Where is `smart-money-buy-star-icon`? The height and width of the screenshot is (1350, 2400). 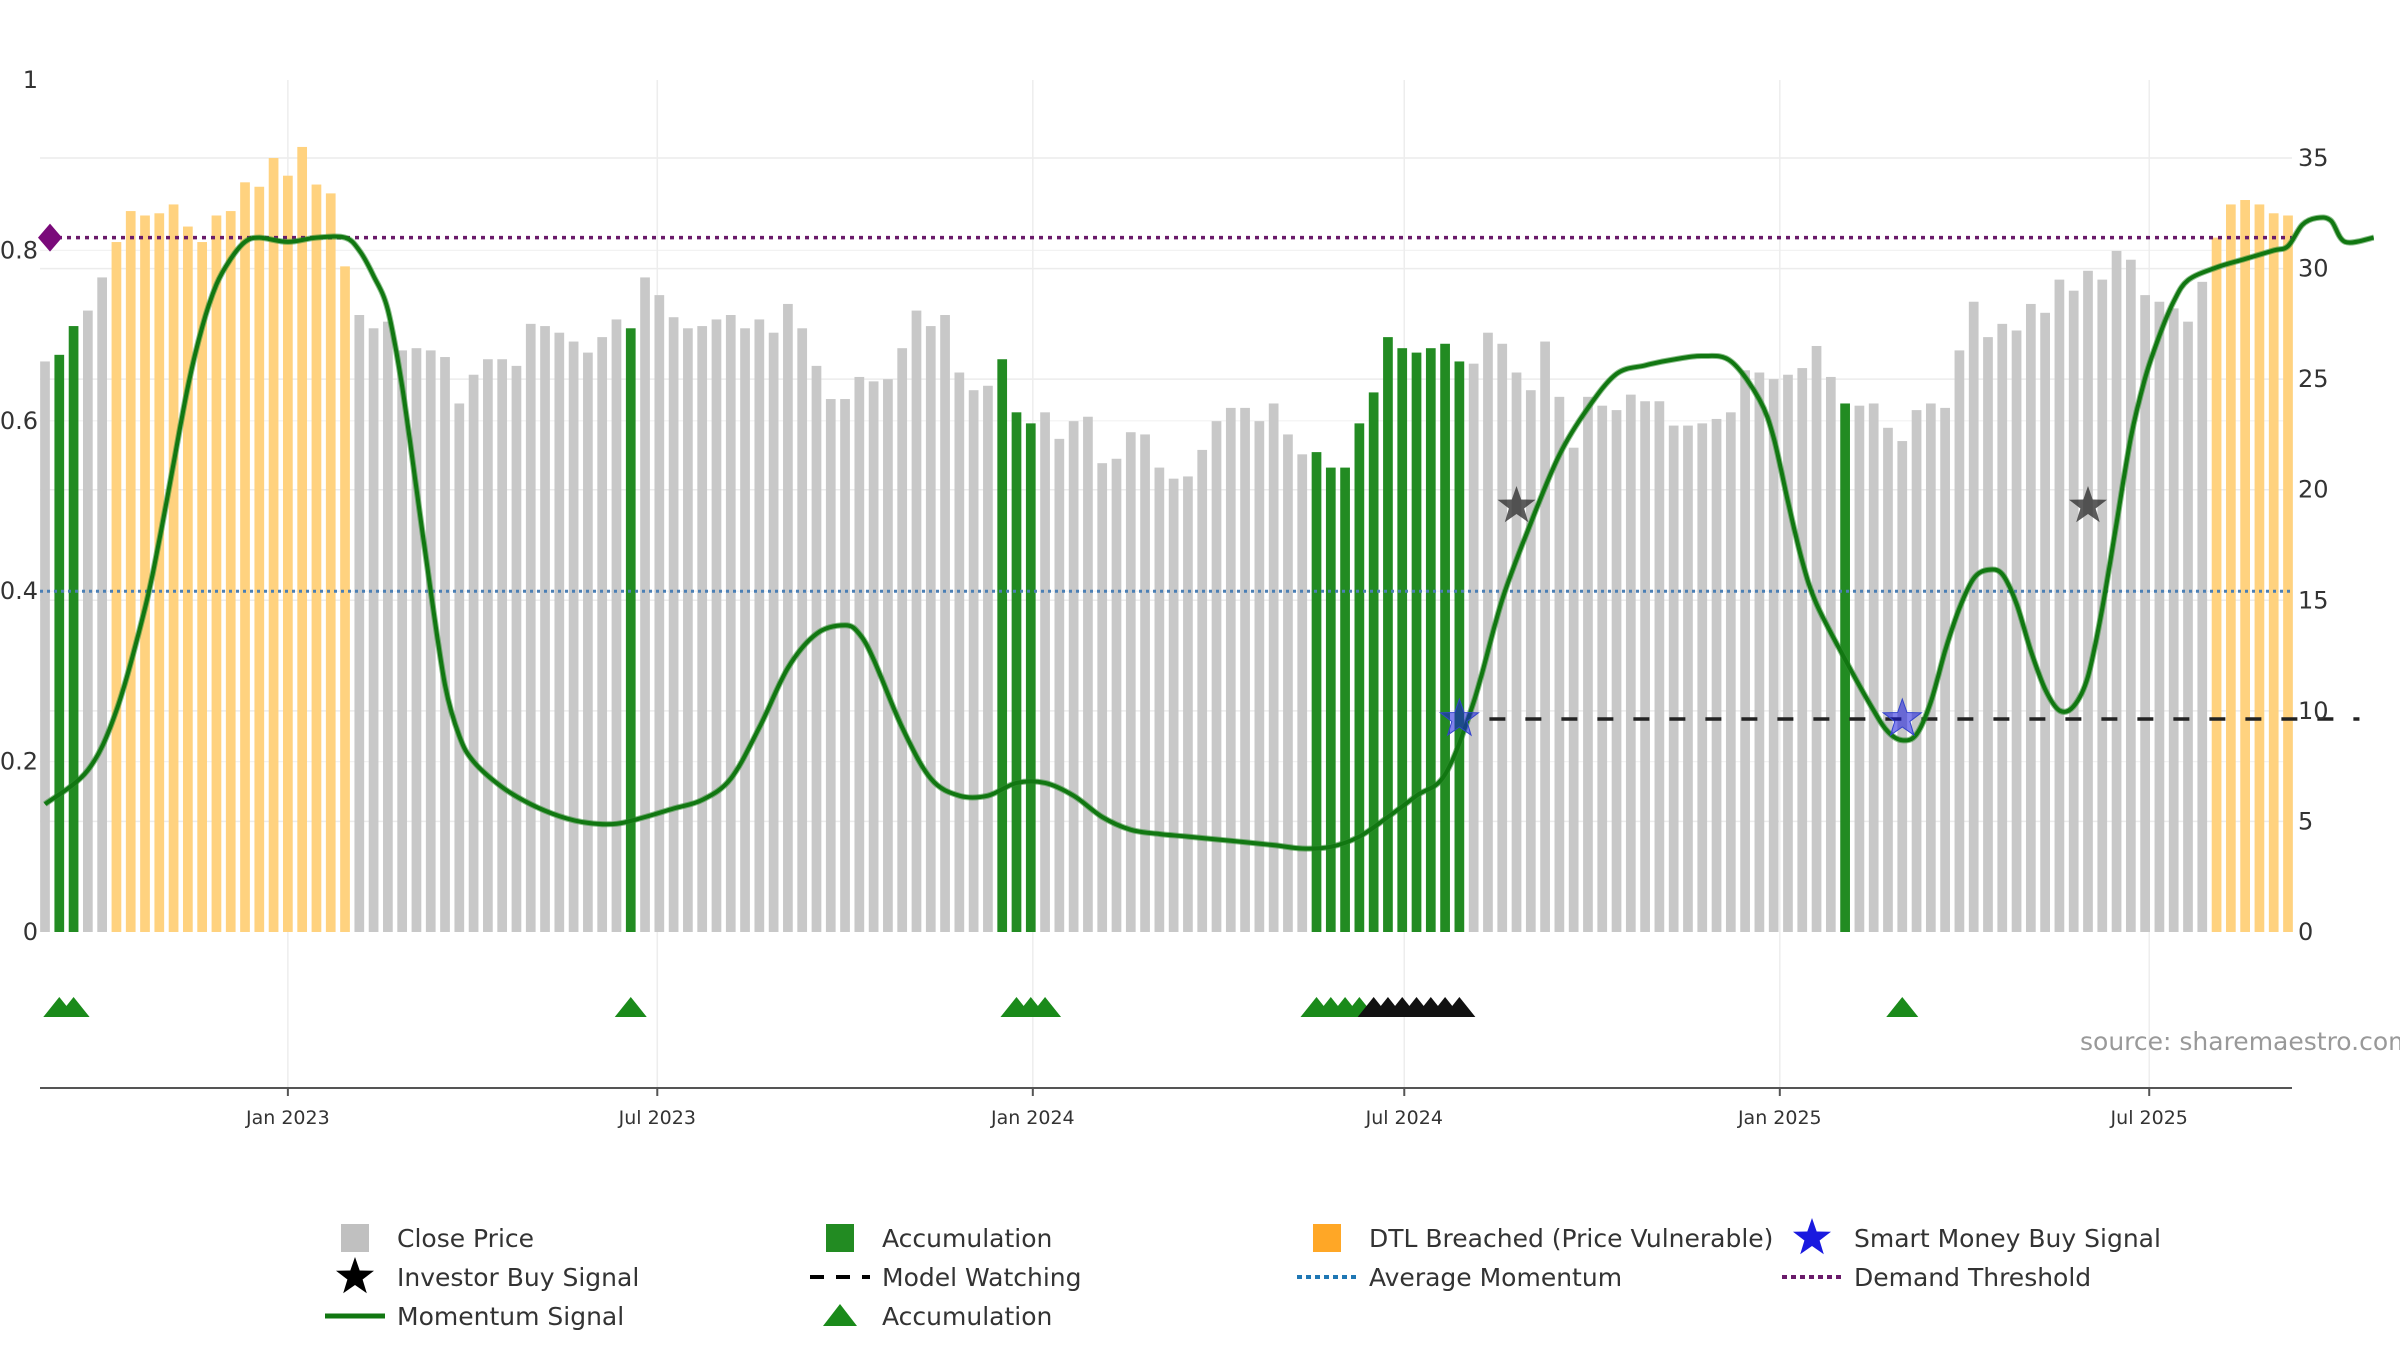
smart-money-buy-star-icon is located at coordinates (1459, 717).